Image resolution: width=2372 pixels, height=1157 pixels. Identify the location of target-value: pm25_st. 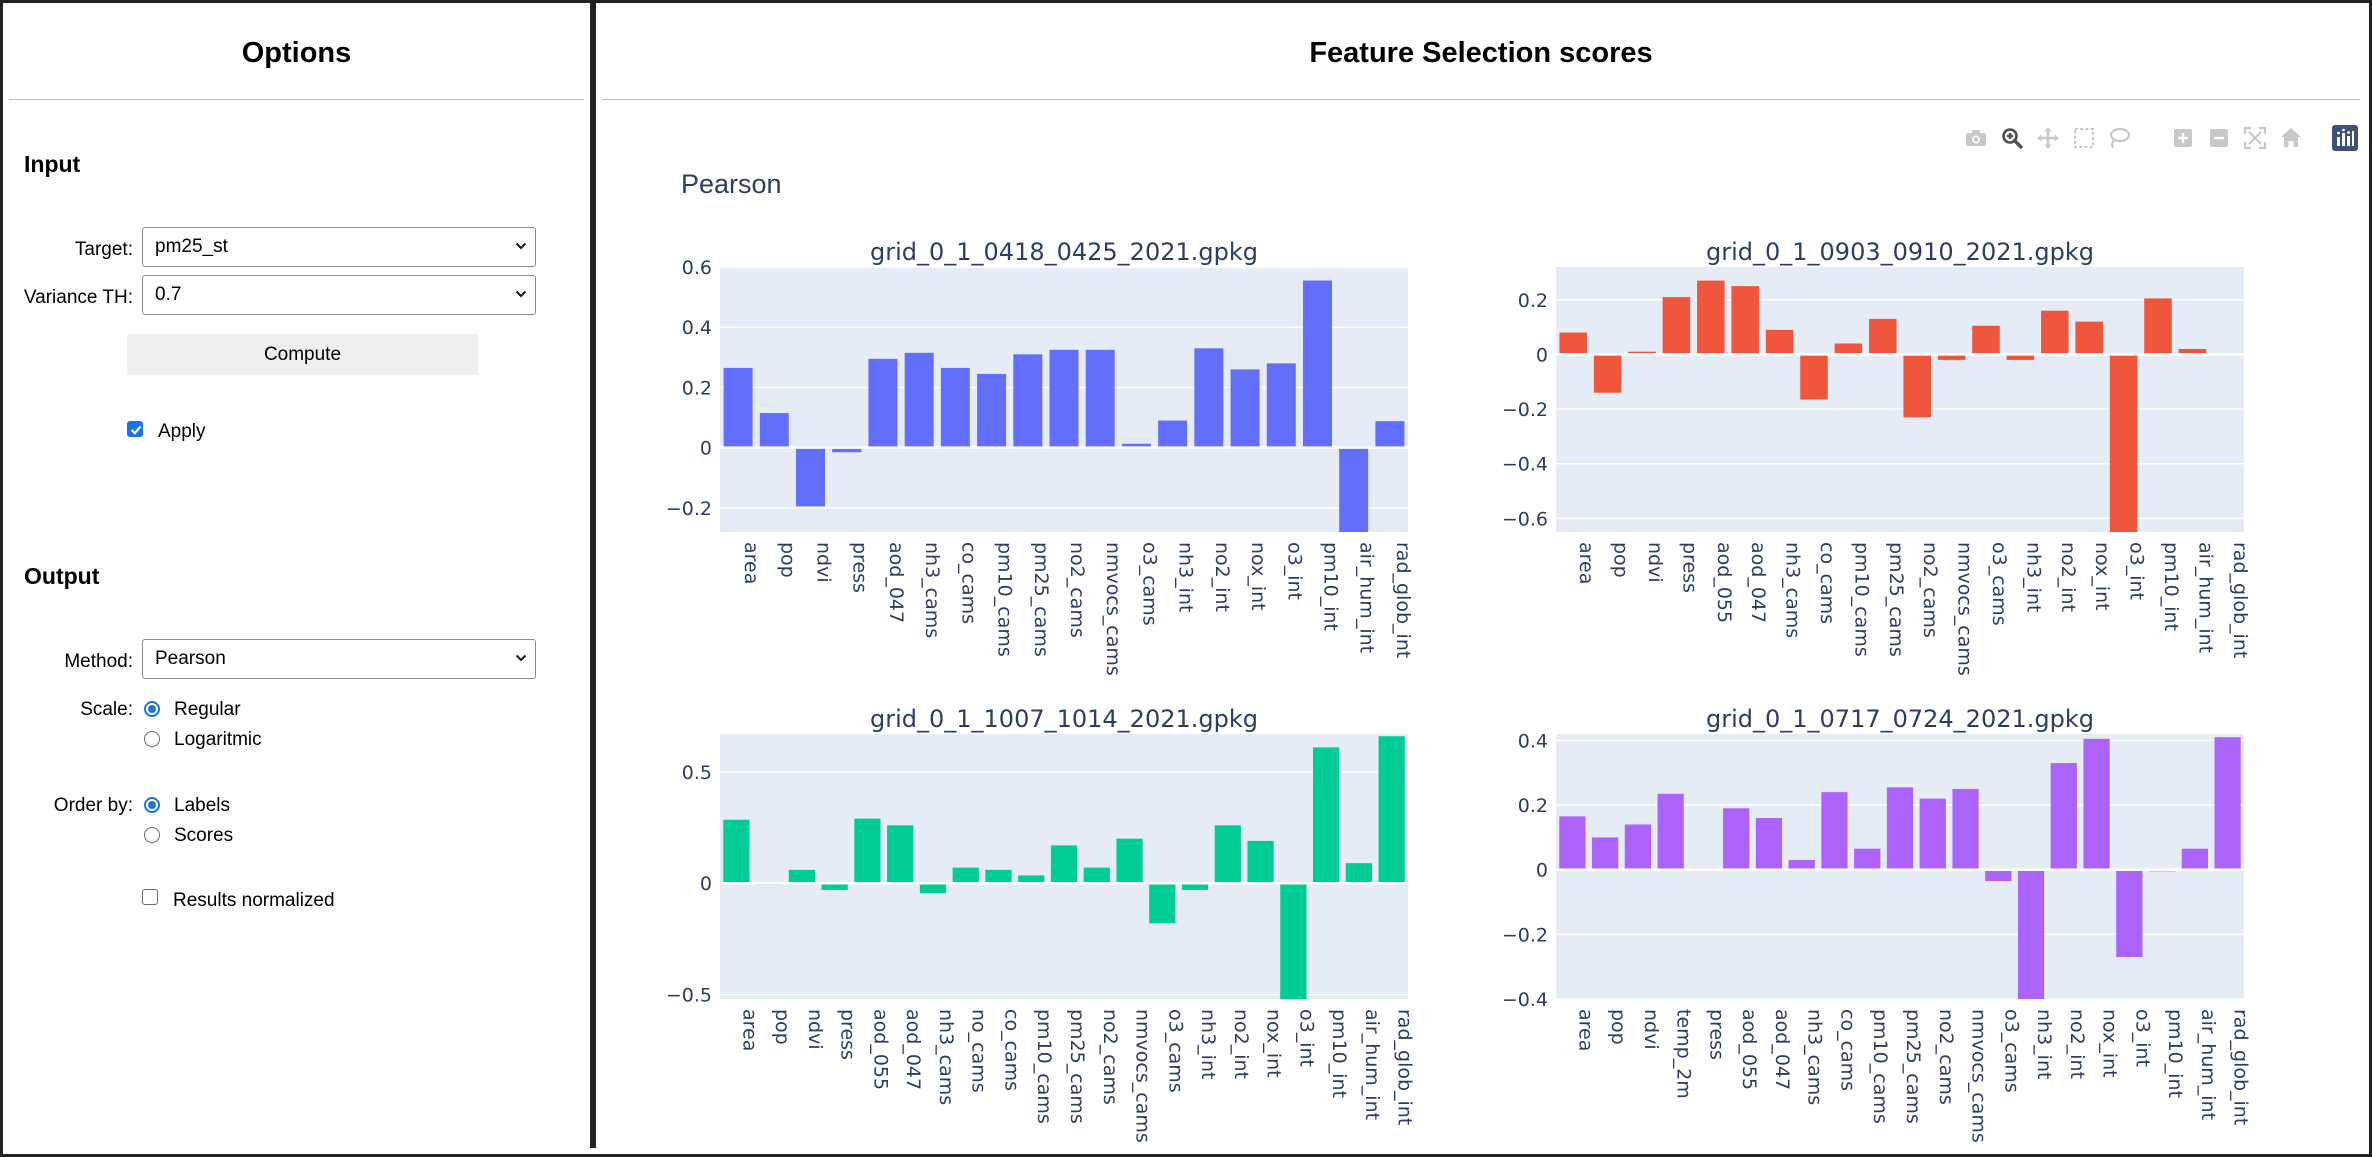
(191, 246).